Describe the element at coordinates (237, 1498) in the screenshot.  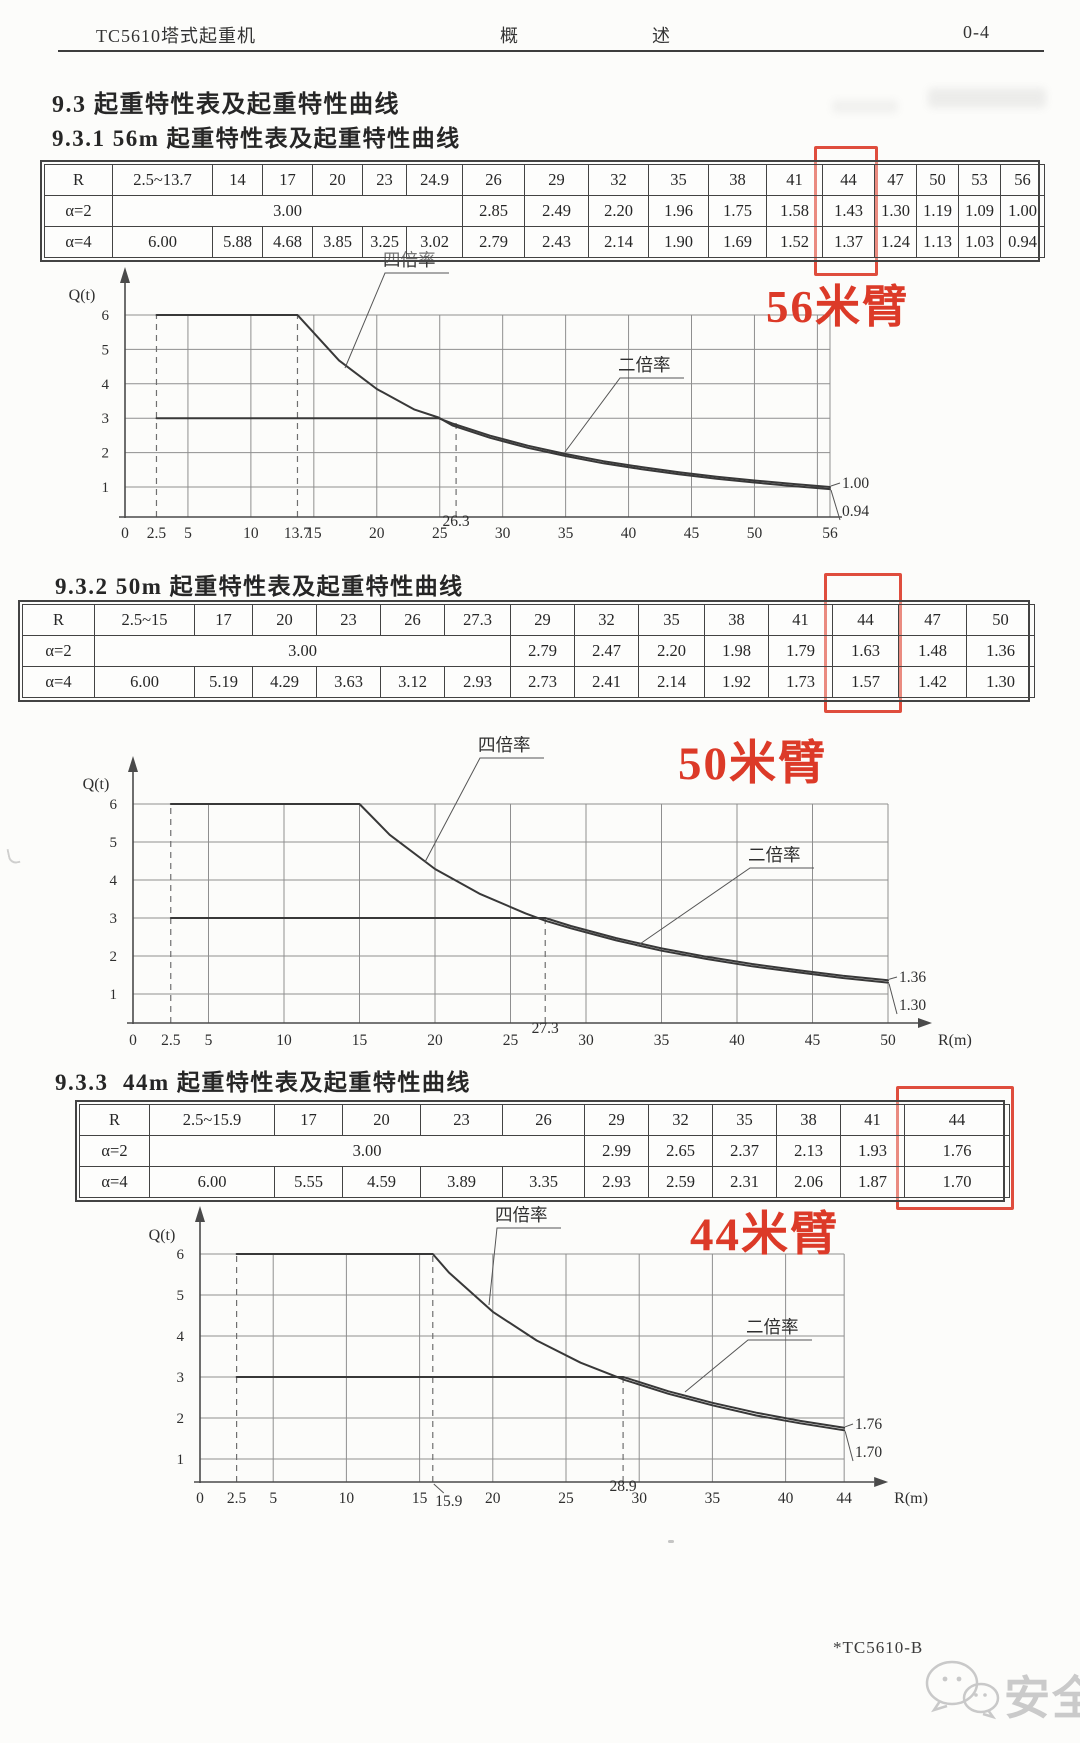
I see `x-tick-label: 2.5` at that location.